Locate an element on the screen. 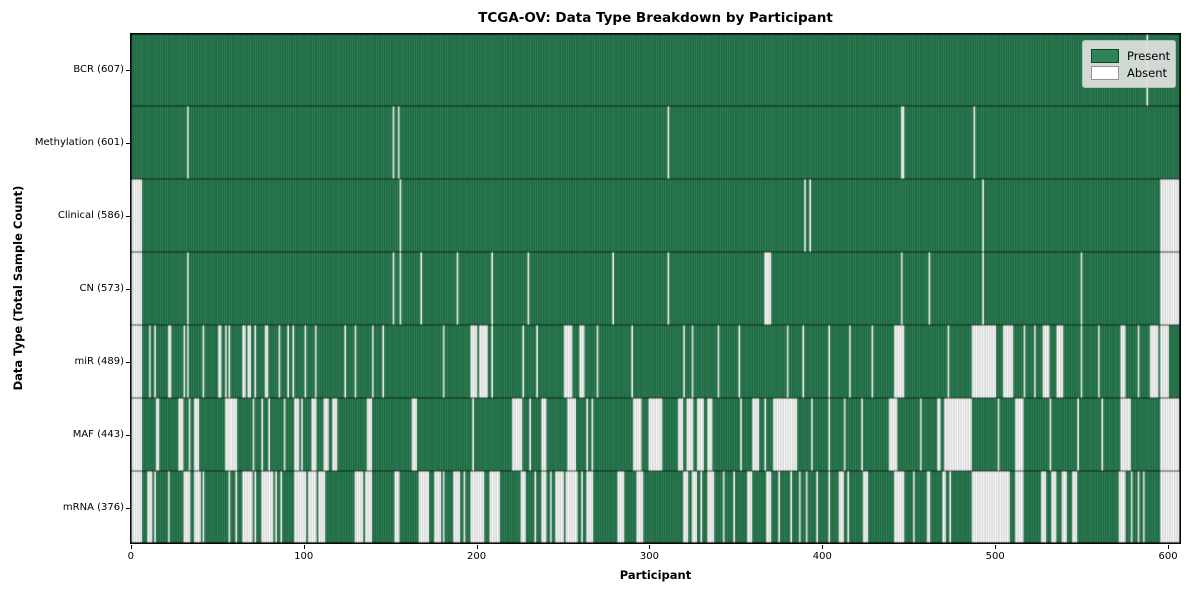 This screenshot has width=1200, height=600. legend: Present Absent is located at coordinates (1129, 64).